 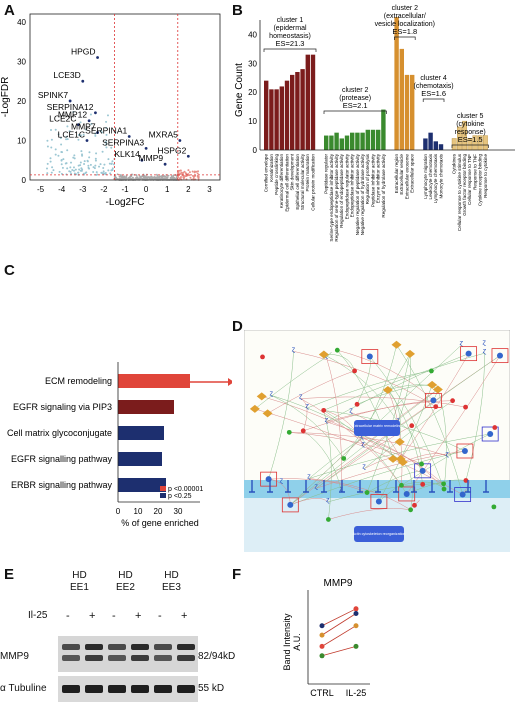 What do you see at coordinates (146, 189) in the screenshot?
I see `volcano-x-tick: 0` at bounding box center [146, 189].